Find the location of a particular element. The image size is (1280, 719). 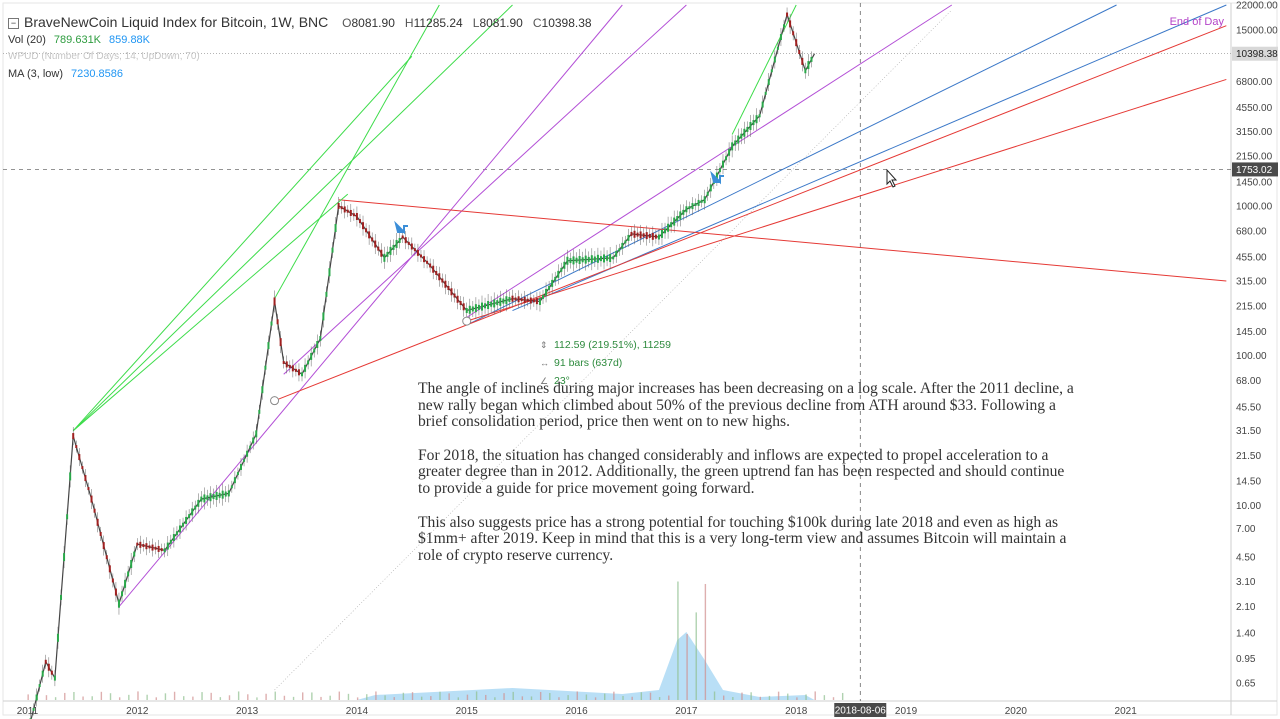

crosshair-date-box is located at coordinates (860, 710).